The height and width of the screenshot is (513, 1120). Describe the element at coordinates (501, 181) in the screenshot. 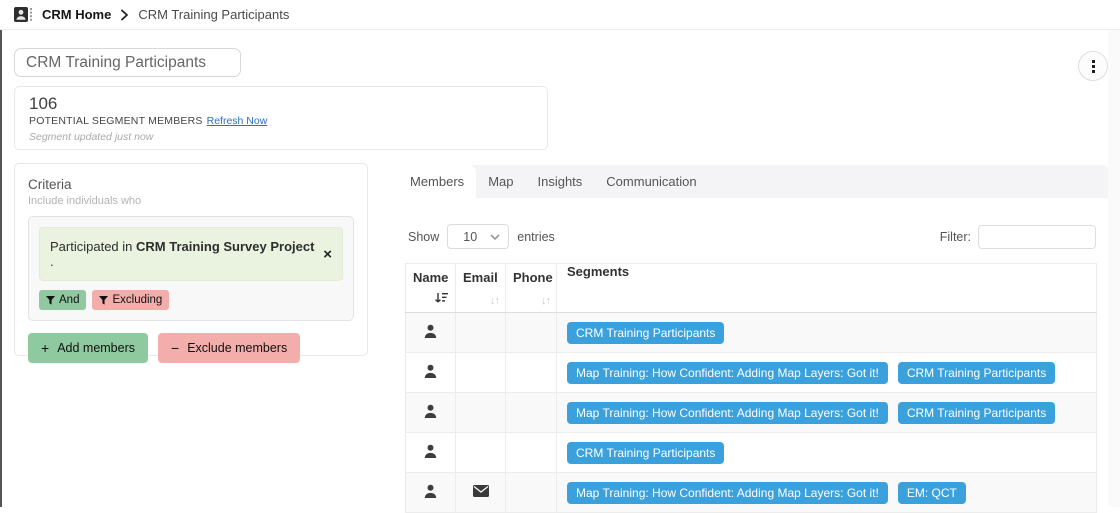

I see `tab-map: Map` at that location.